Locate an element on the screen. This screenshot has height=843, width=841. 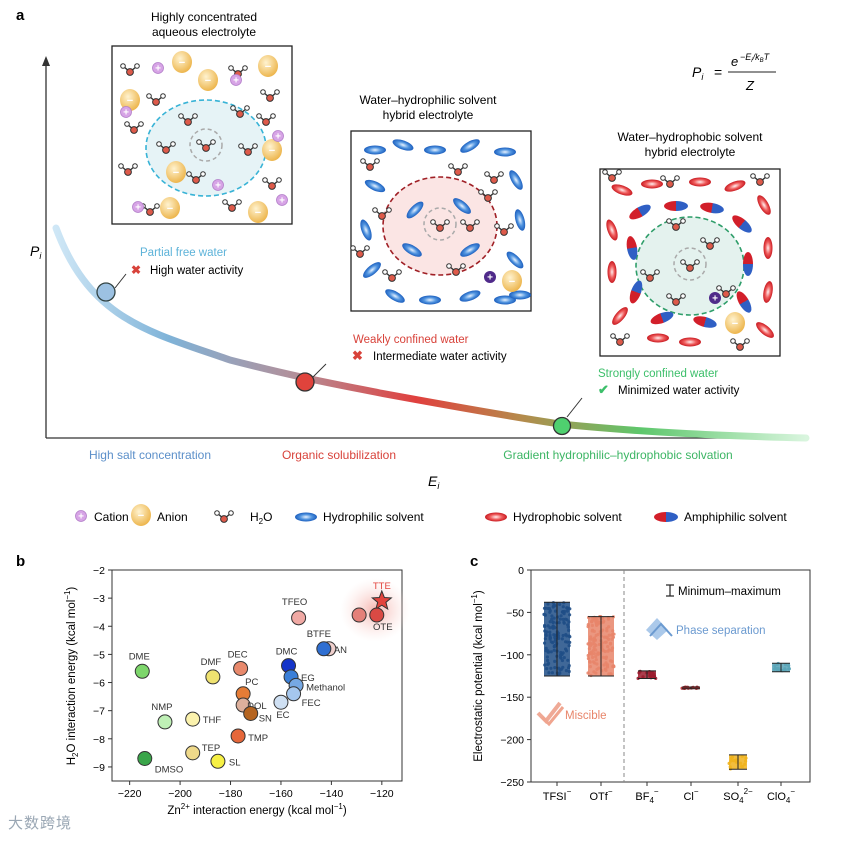
point-dmso is located at coordinates (145, 758).